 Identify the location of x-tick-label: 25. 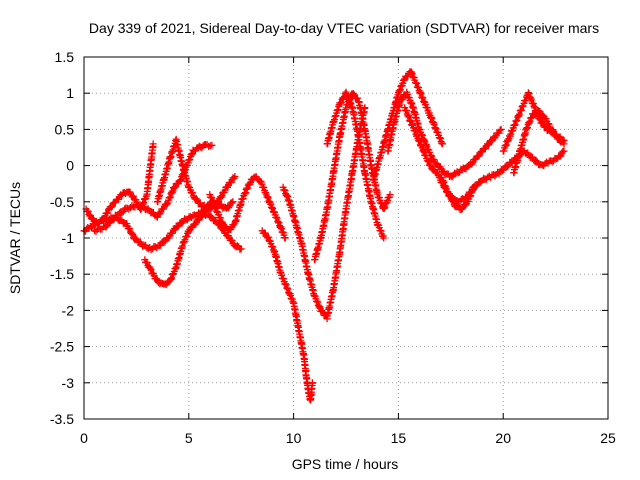
(608, 438).